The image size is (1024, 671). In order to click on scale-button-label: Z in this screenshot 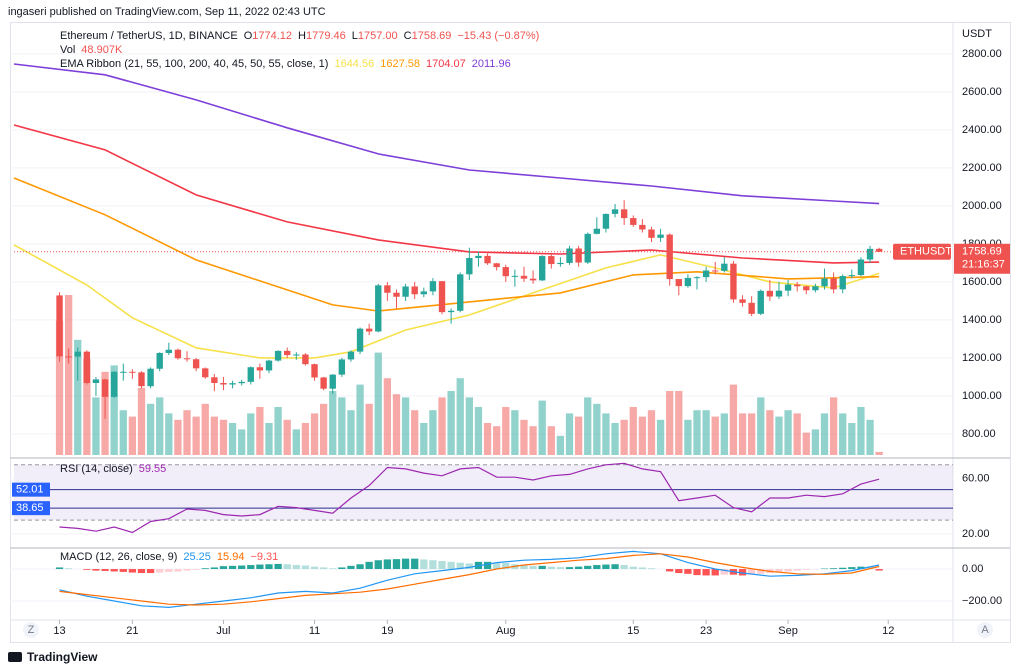, I will do `click(31, 630)`.